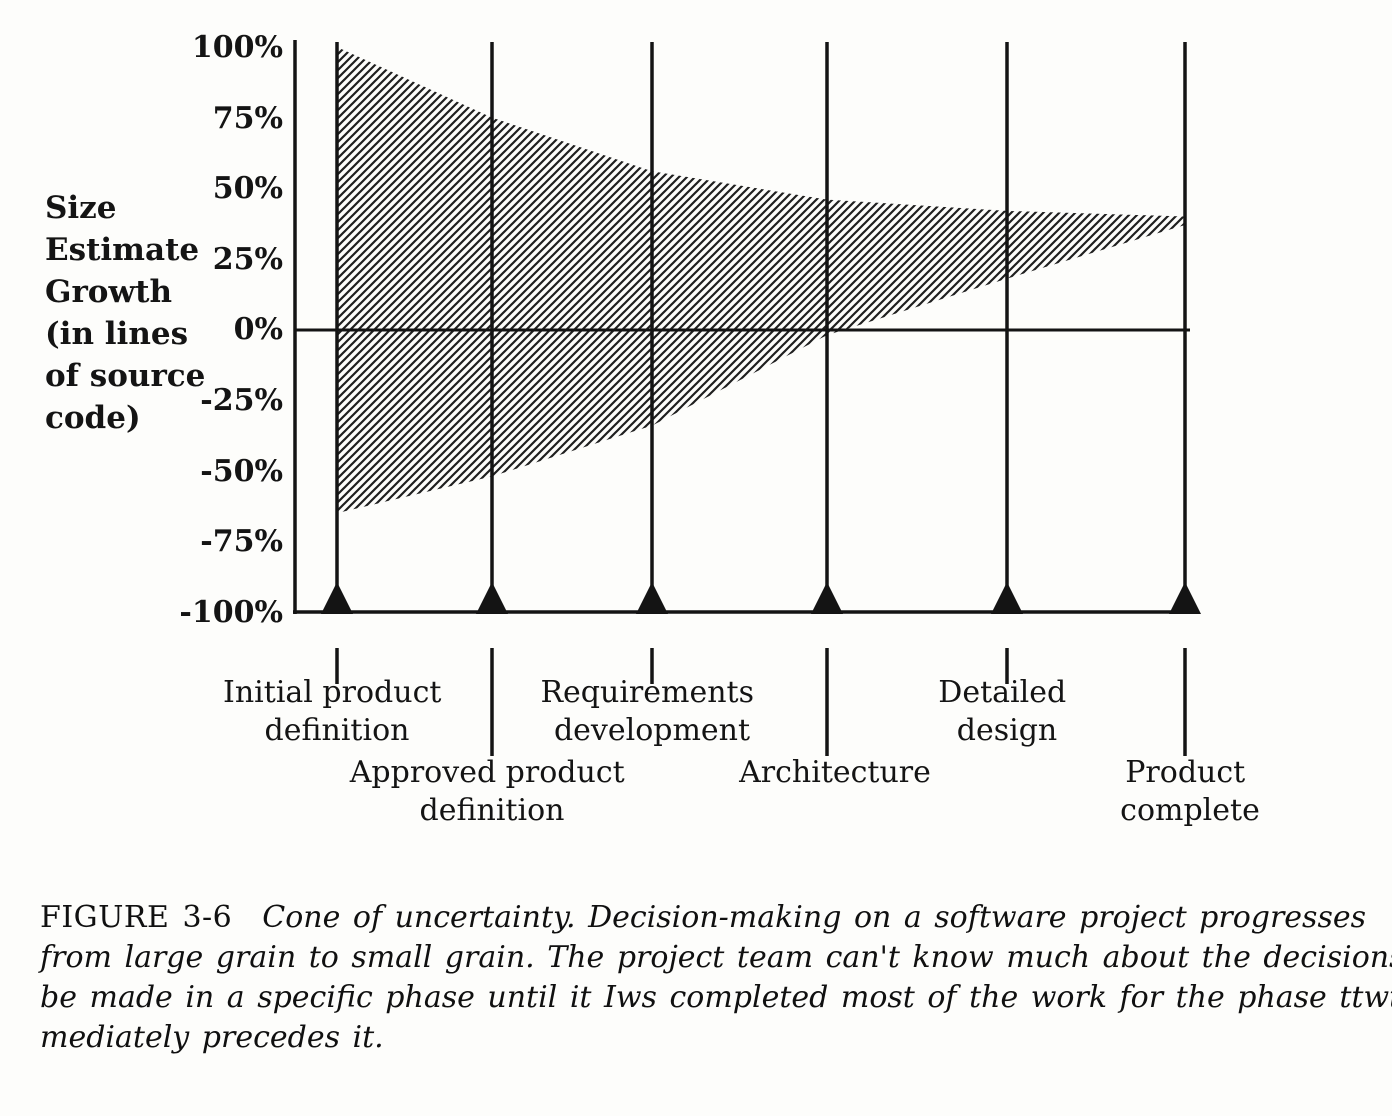 Image resolution: width=1392 pixels, height=1116 pixels. I want to click on milestone-label-product-complete: Product complete, so click(1190, 791).